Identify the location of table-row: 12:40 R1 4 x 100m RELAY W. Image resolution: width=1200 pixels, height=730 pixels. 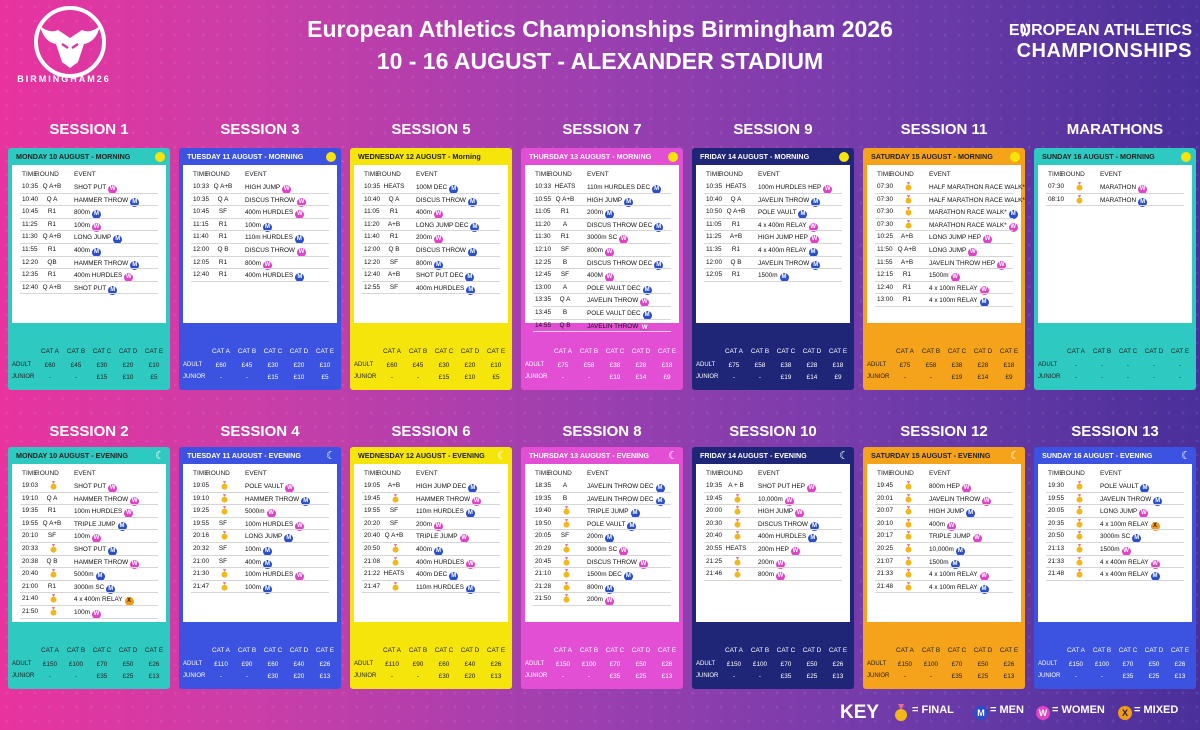
(944, 288).